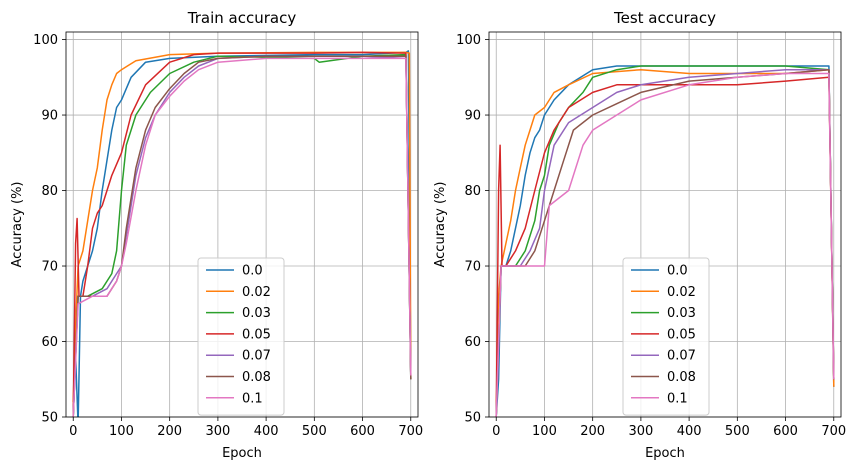 The height and width of the screenshot is (470, 850). Describe the element at coordinates (664, 18) in the screenshot. I see `chart-title: Test accuracy` at that location.